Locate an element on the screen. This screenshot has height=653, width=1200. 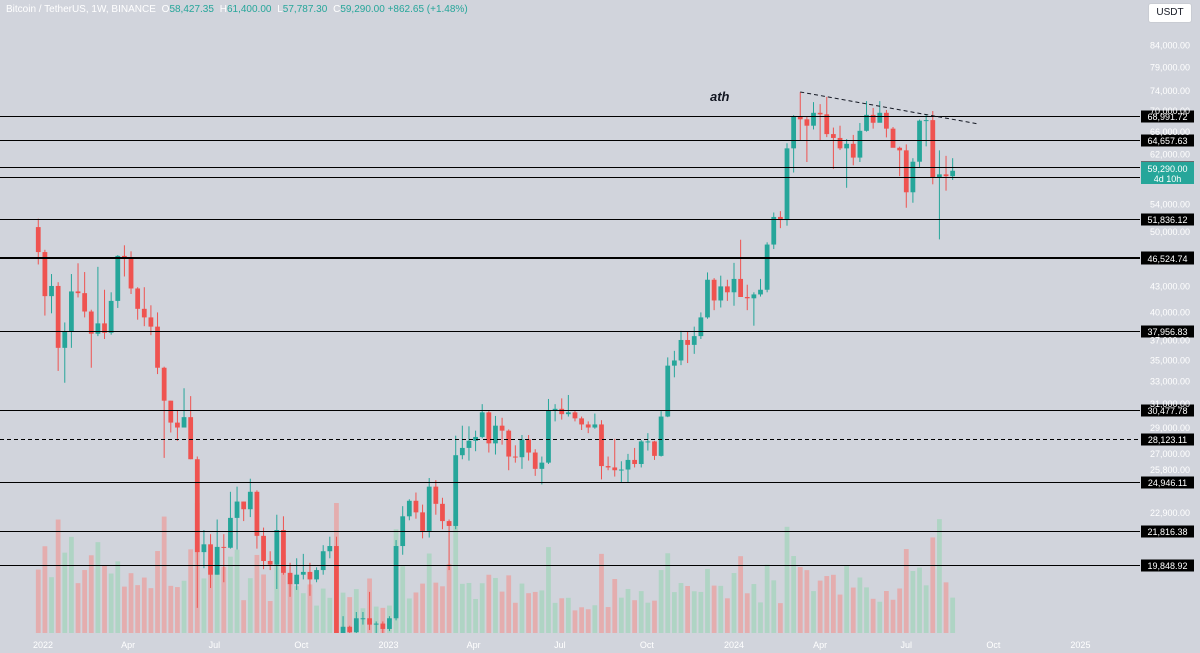
x-tick-label: 2024 is located at coordinates (734, 645).